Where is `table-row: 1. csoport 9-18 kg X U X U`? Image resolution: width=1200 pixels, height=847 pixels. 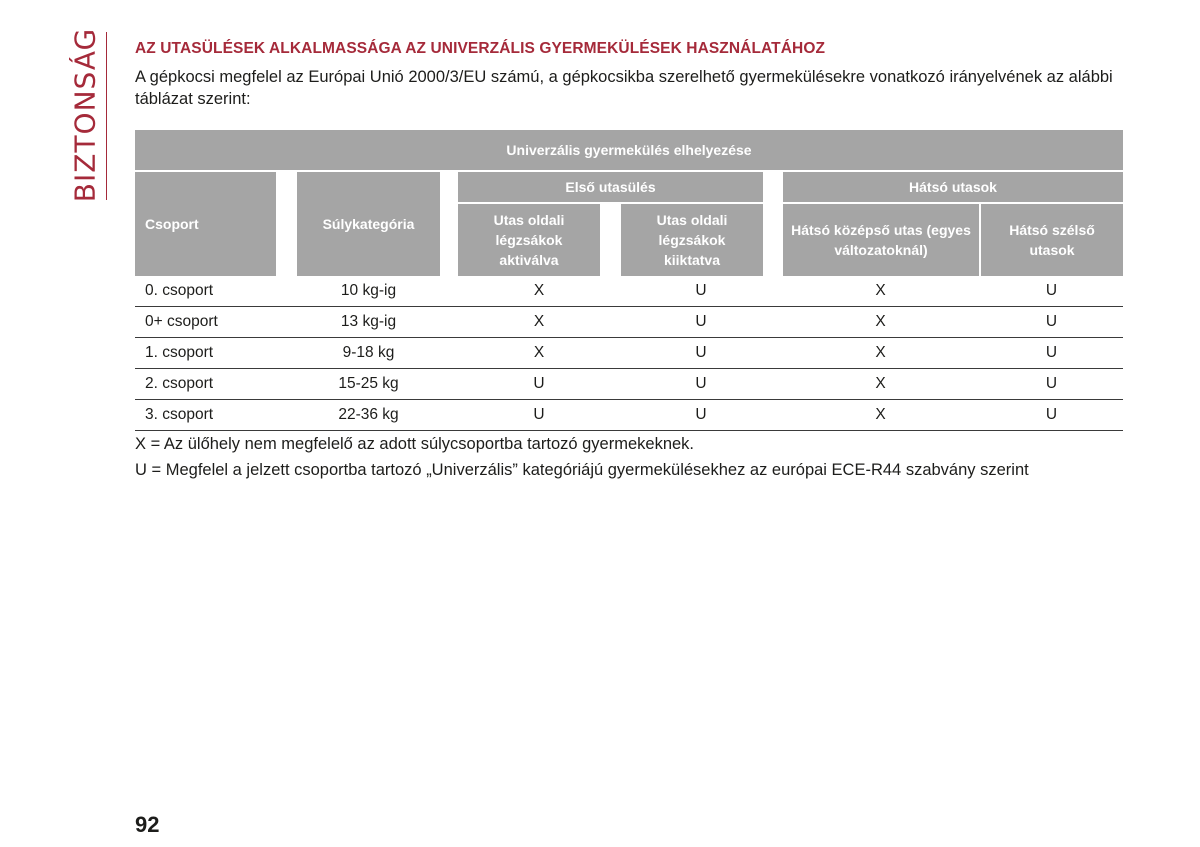 table-row: 1. csoport 9-18 kg X U X U is located at coordinates (629, 353).